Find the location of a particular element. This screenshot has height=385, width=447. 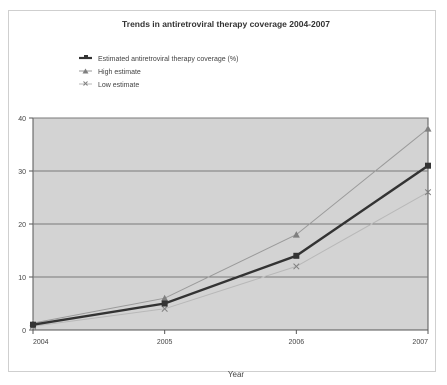

x-tick-label: 2006 is located at coordinates (297, 342).